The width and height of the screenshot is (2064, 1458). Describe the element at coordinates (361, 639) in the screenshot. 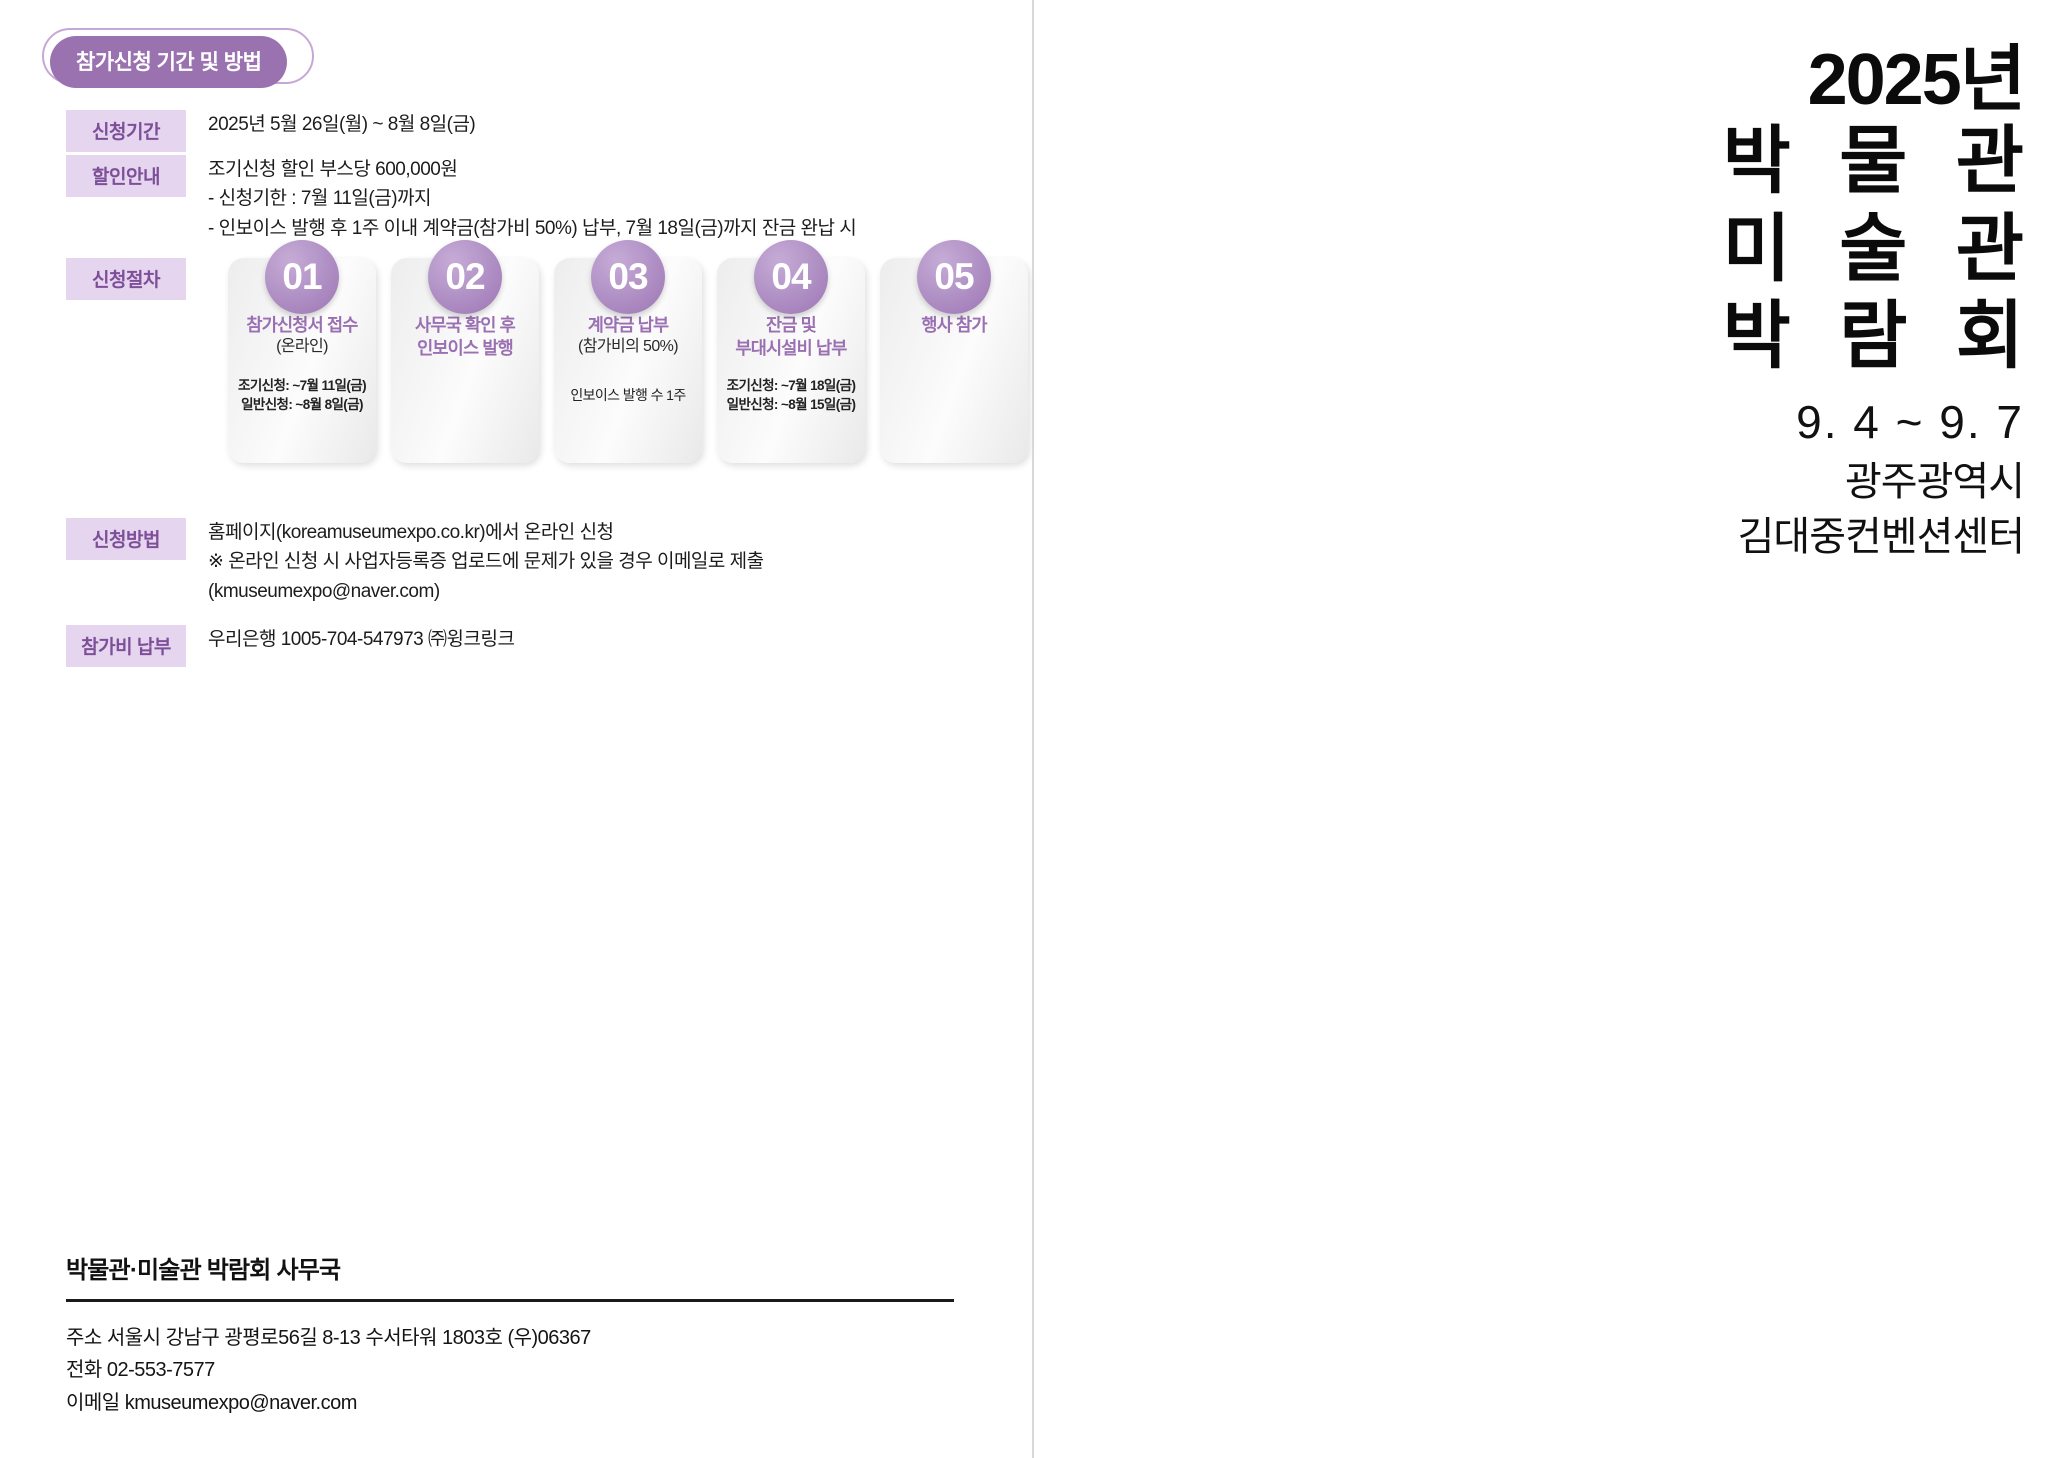

I see `row-body-payment: 우리은행 1005-704-547973 ㈜윙크링크` at that location.